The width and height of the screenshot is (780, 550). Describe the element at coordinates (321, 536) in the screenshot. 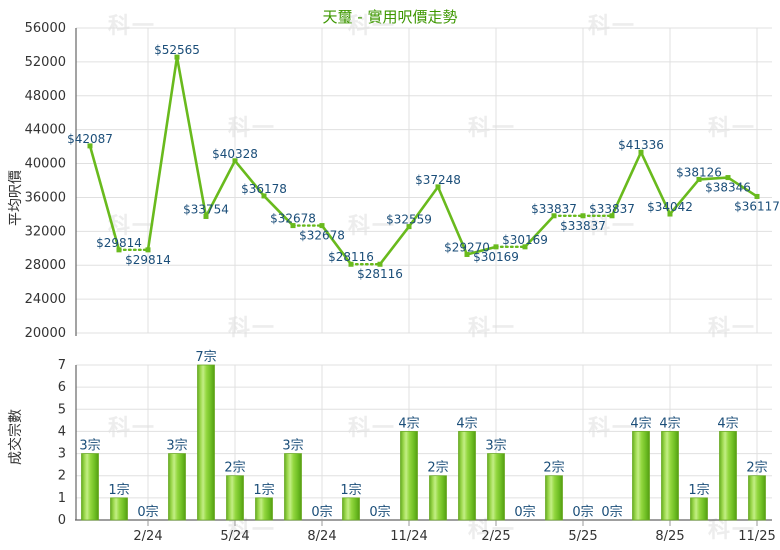

I see `x-axis-tick-label: 8/24` at that location.